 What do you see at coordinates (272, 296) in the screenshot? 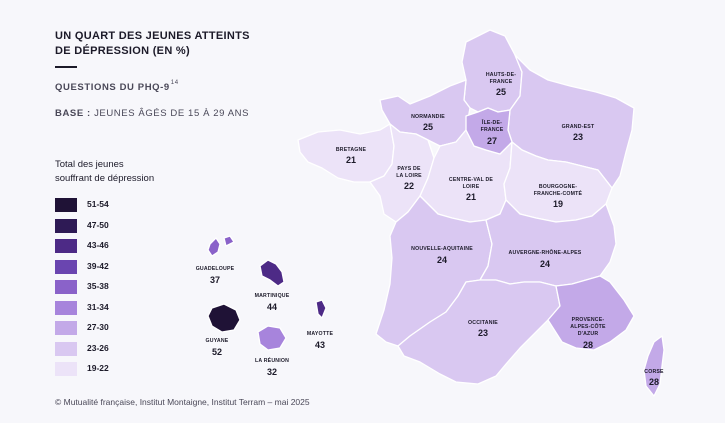
I see `label-martinique: MARTINIQUE` at bounding box center [272, 296].